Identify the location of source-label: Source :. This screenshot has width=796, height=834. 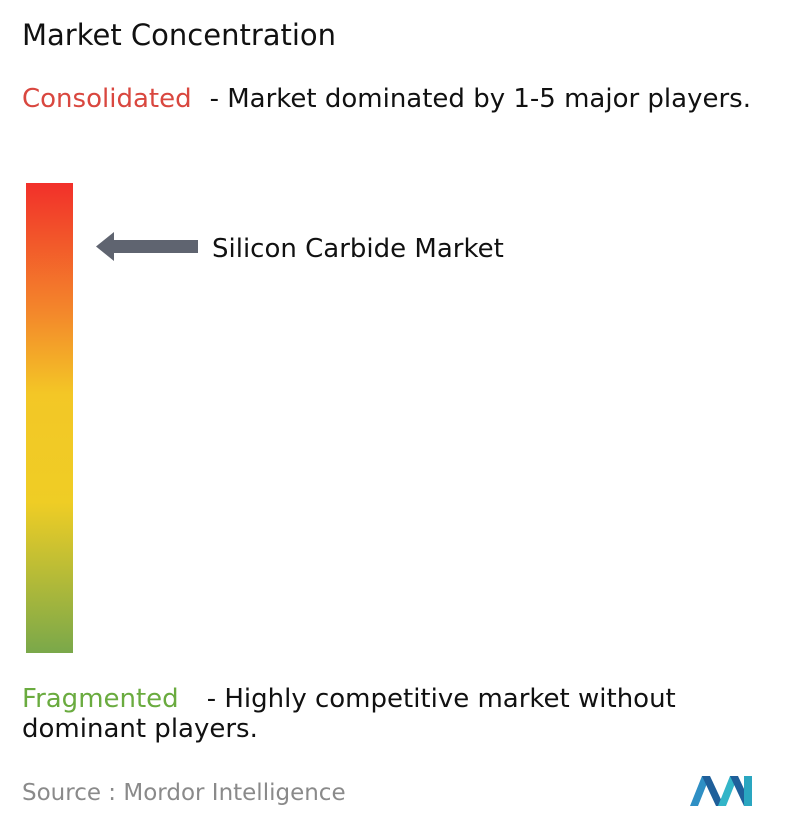
(69, 793).